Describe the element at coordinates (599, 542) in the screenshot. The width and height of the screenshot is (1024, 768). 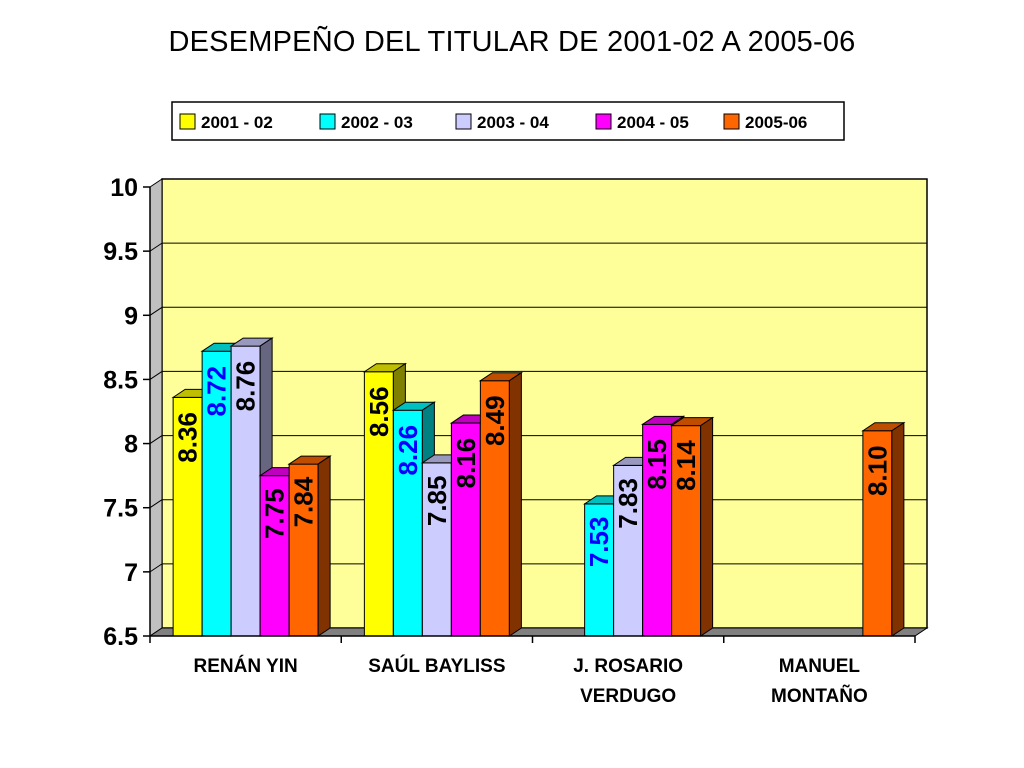
I see `data-label: 7.53` at that location.